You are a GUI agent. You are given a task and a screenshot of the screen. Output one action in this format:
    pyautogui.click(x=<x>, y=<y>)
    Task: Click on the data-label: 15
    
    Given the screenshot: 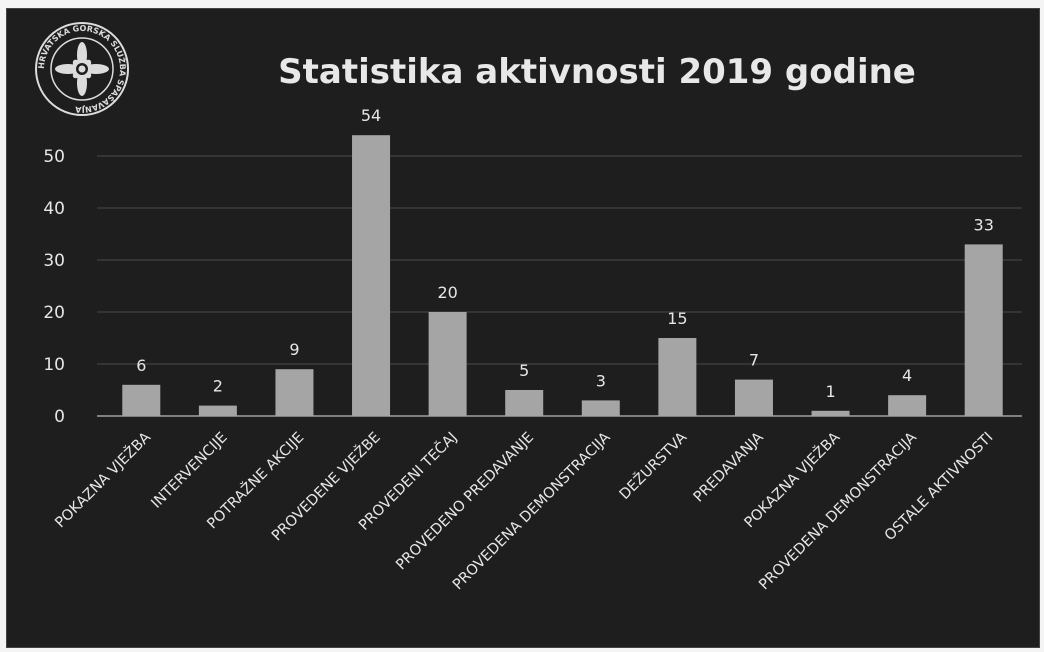 What is the action you would take?
    pyautogui.click(x=677, y=318)
    